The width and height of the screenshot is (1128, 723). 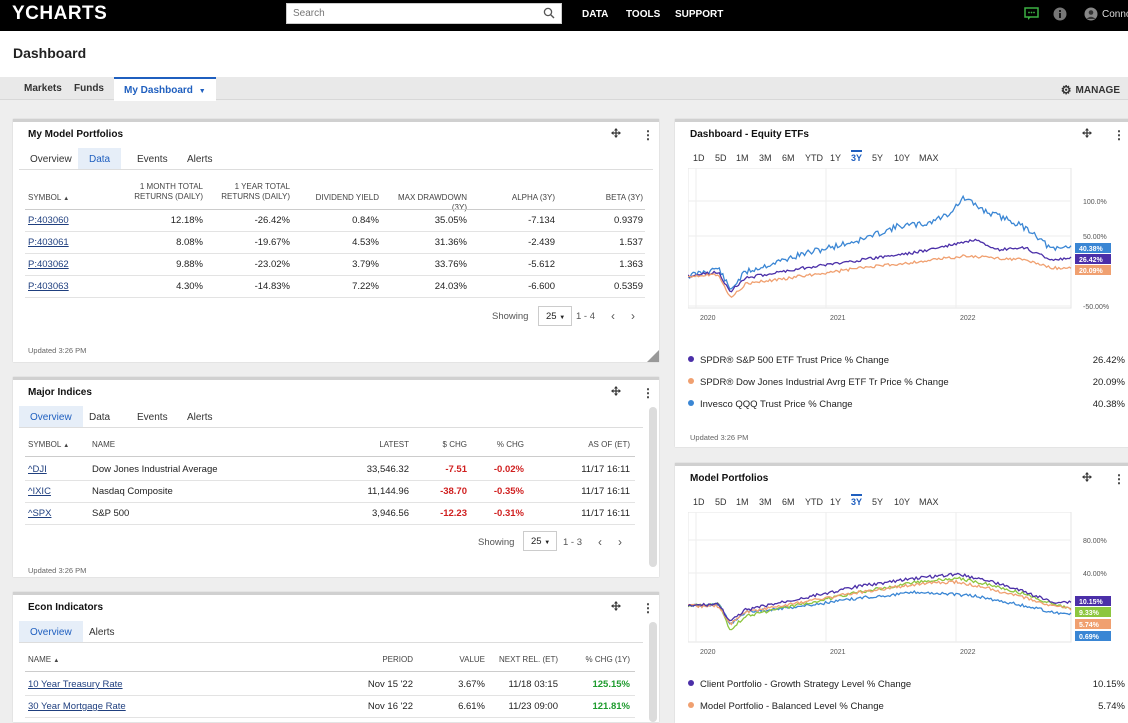 What do you see at coordinates (165, 89) in the screenshot?
I see `tab-my-dashboard: My Dashboard ▼` at bounding box center [165, 89].